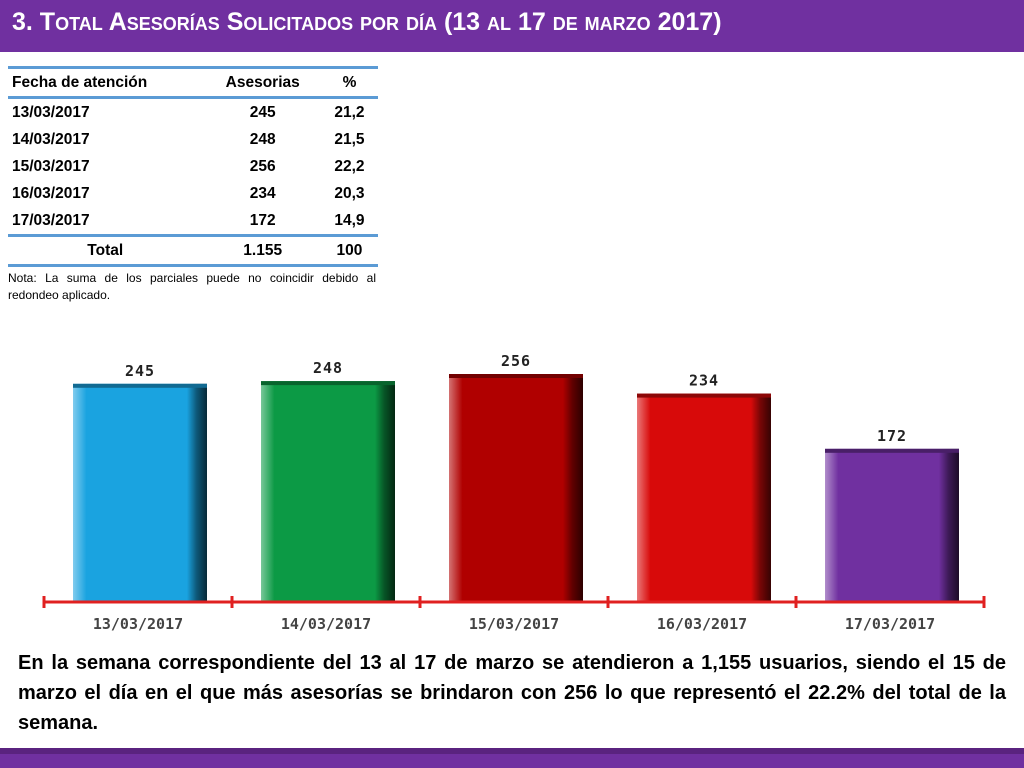  I want to click on header-percent: %, so click(349, 82).